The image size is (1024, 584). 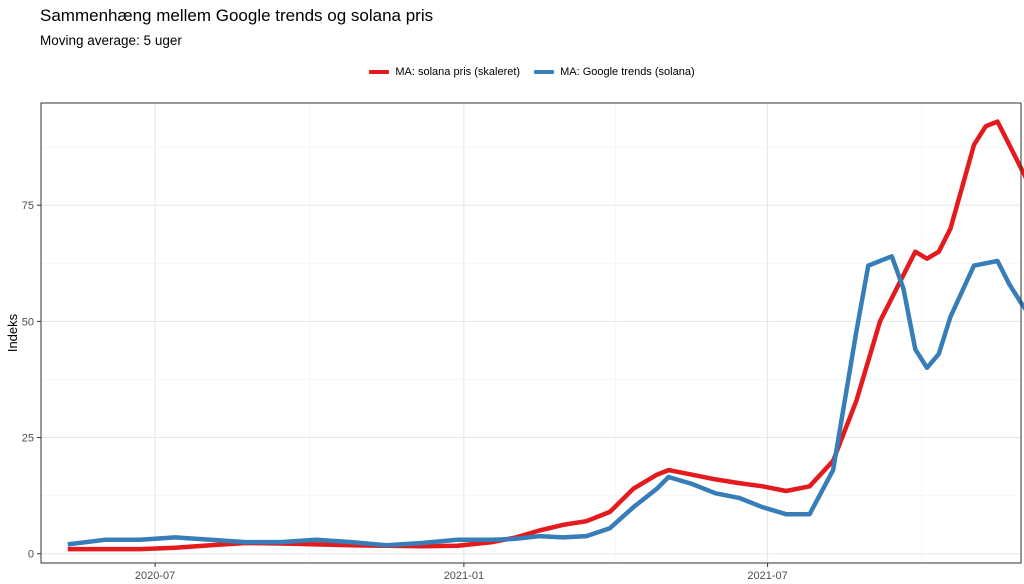 I want to click on y-tick-label: 75, so click(x=28, y=206).